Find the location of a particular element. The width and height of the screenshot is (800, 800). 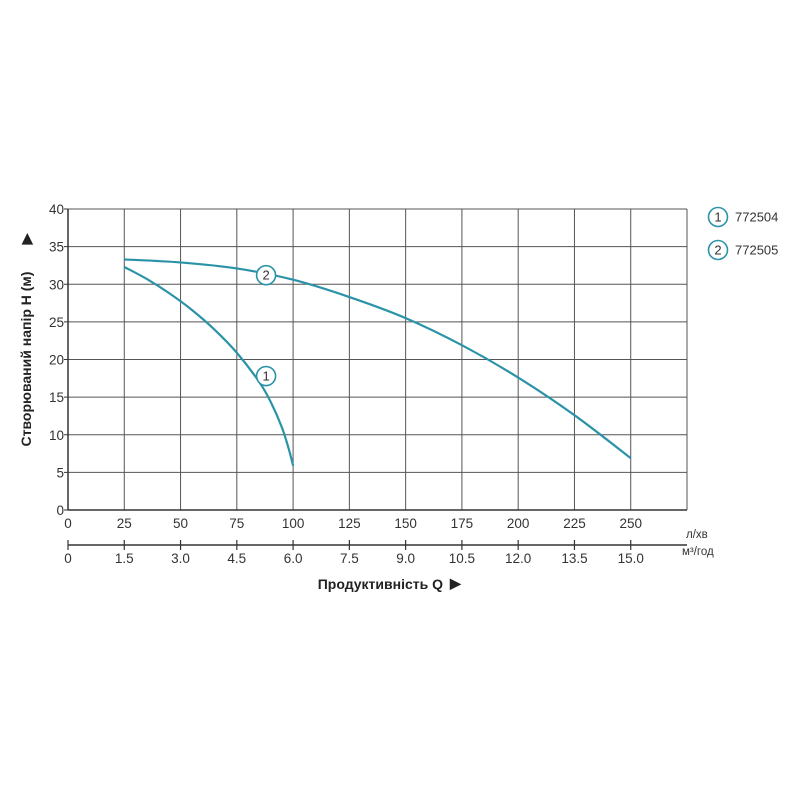

x-tick-label-primary: 75 is located at coordinates (236, 523).